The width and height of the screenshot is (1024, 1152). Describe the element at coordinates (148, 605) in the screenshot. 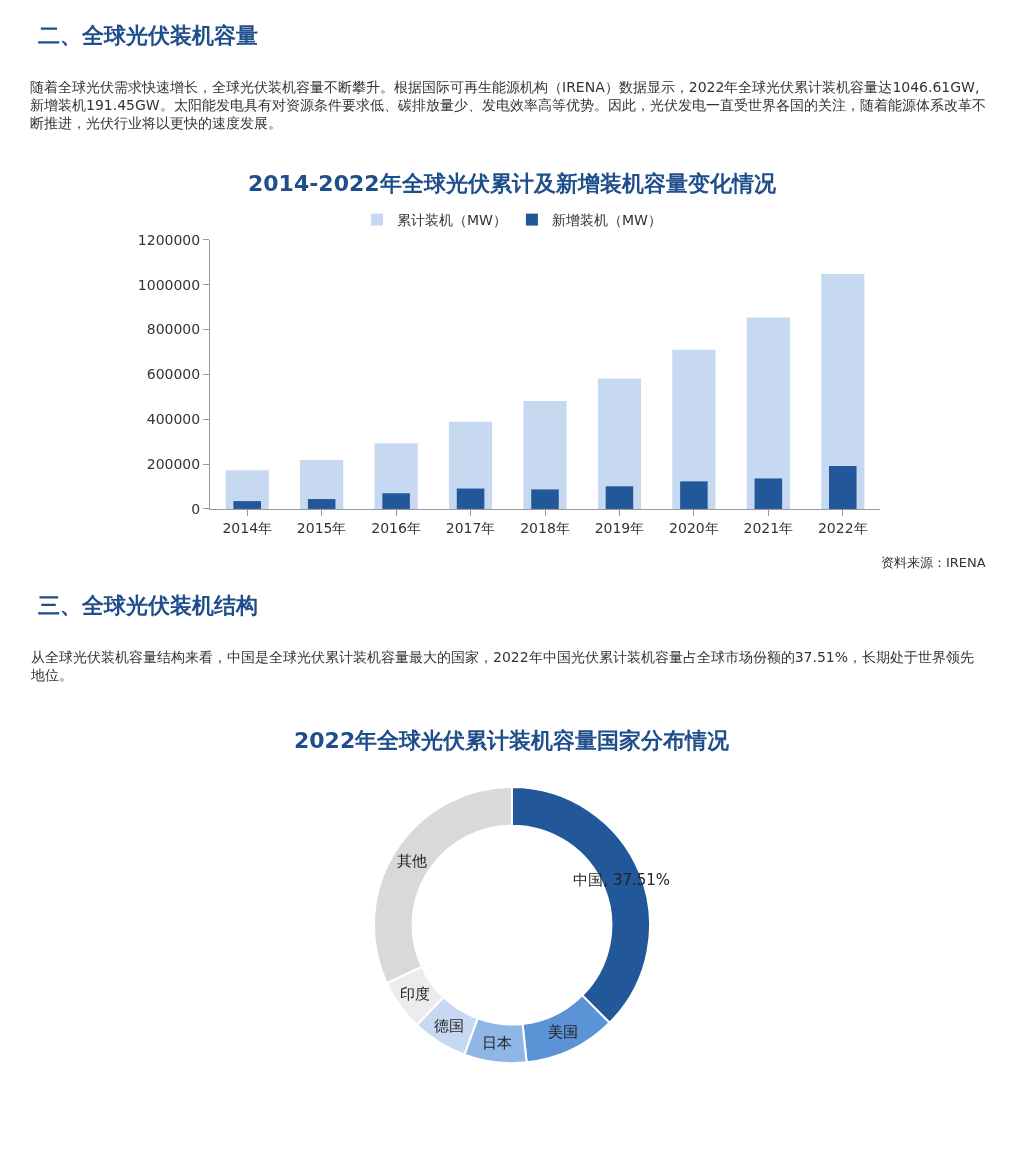

I see `text: 三、全球光伏装机结构` at that location.